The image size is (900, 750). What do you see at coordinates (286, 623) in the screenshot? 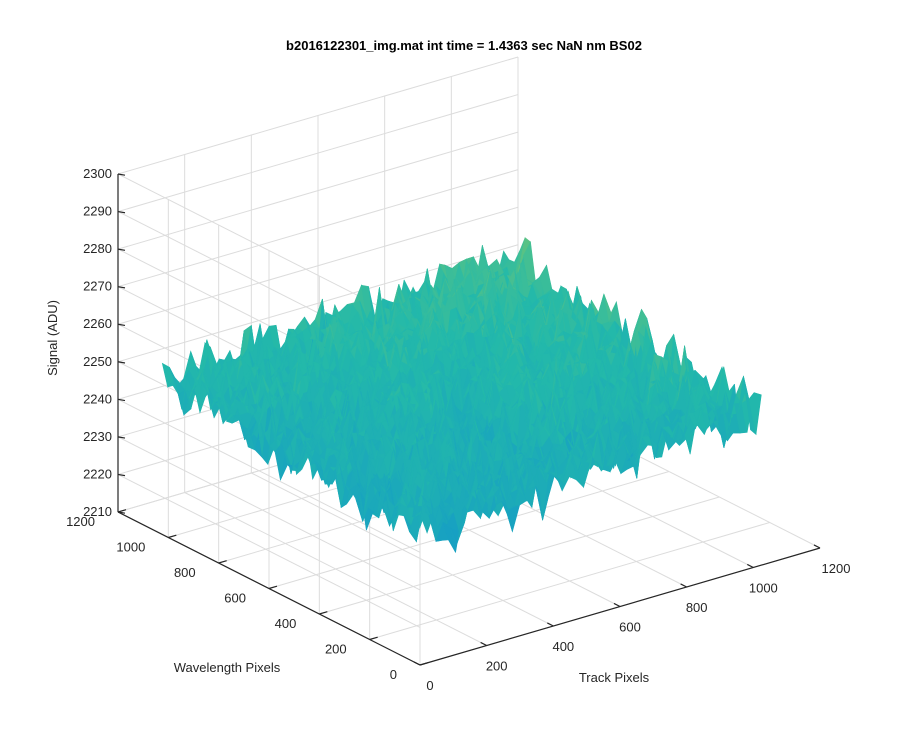
I see `y-tick-label: 400` at bounding box center [286, 623].